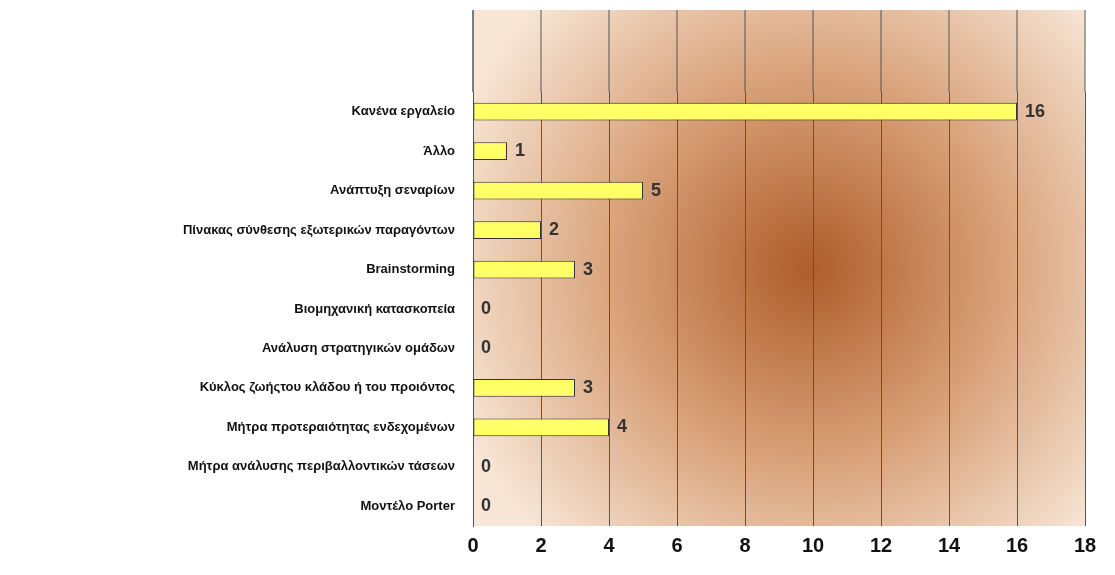 The height and width of the screenshot is (575, 1115). I want to click on data-label: 4, so click(622, 426).